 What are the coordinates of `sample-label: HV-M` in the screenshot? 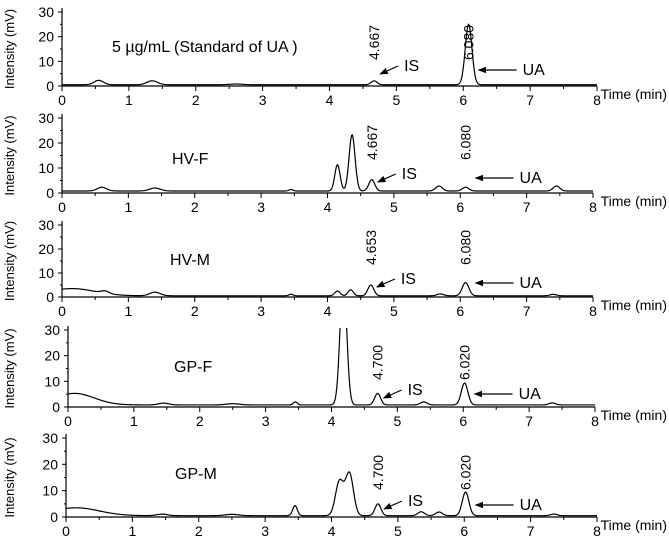 It's located at (190, 260).